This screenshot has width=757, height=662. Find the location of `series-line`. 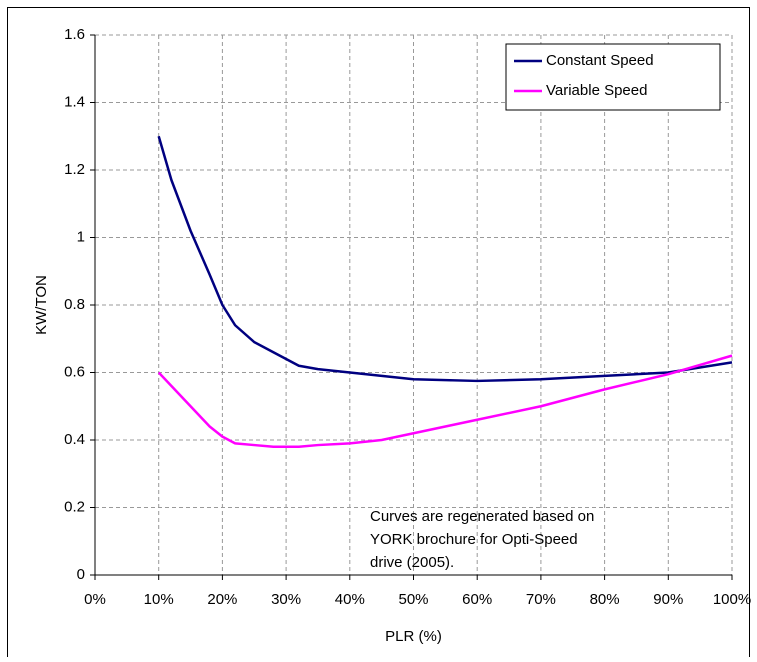

series-line is located at coordinates (445, 401).